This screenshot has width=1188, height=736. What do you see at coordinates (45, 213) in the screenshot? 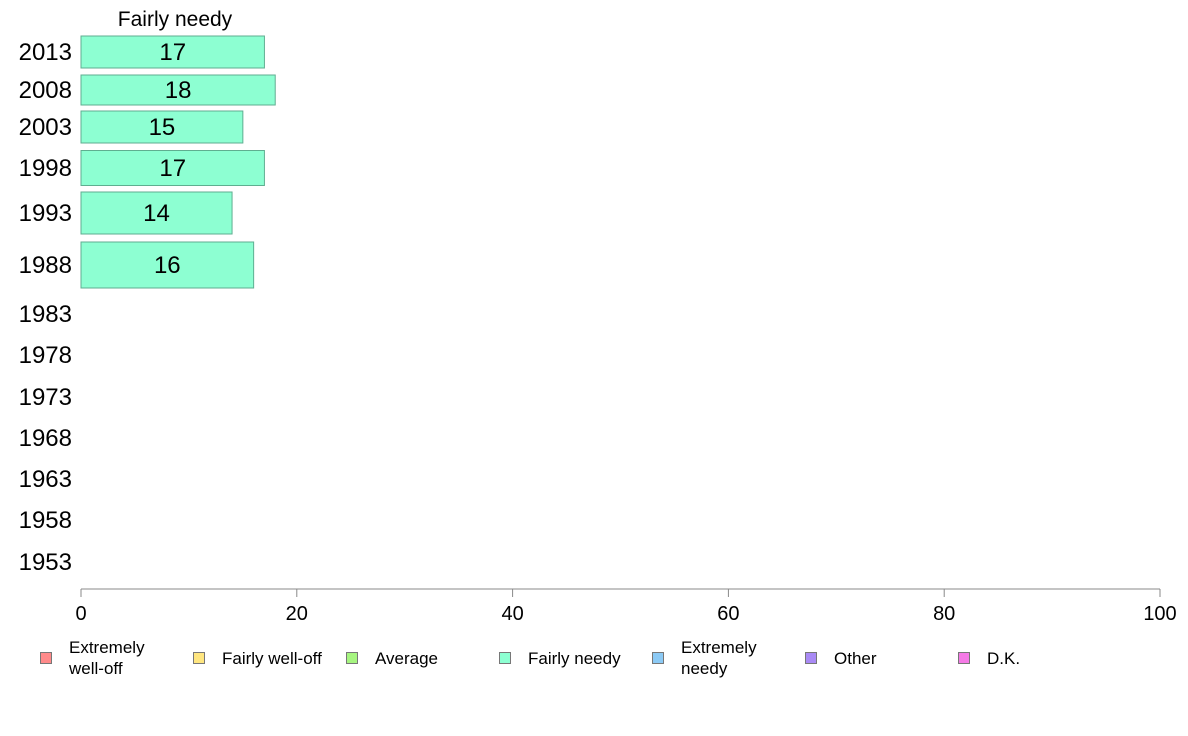
I see `y-tick-label: 1993` at bounding box center [45, 213].